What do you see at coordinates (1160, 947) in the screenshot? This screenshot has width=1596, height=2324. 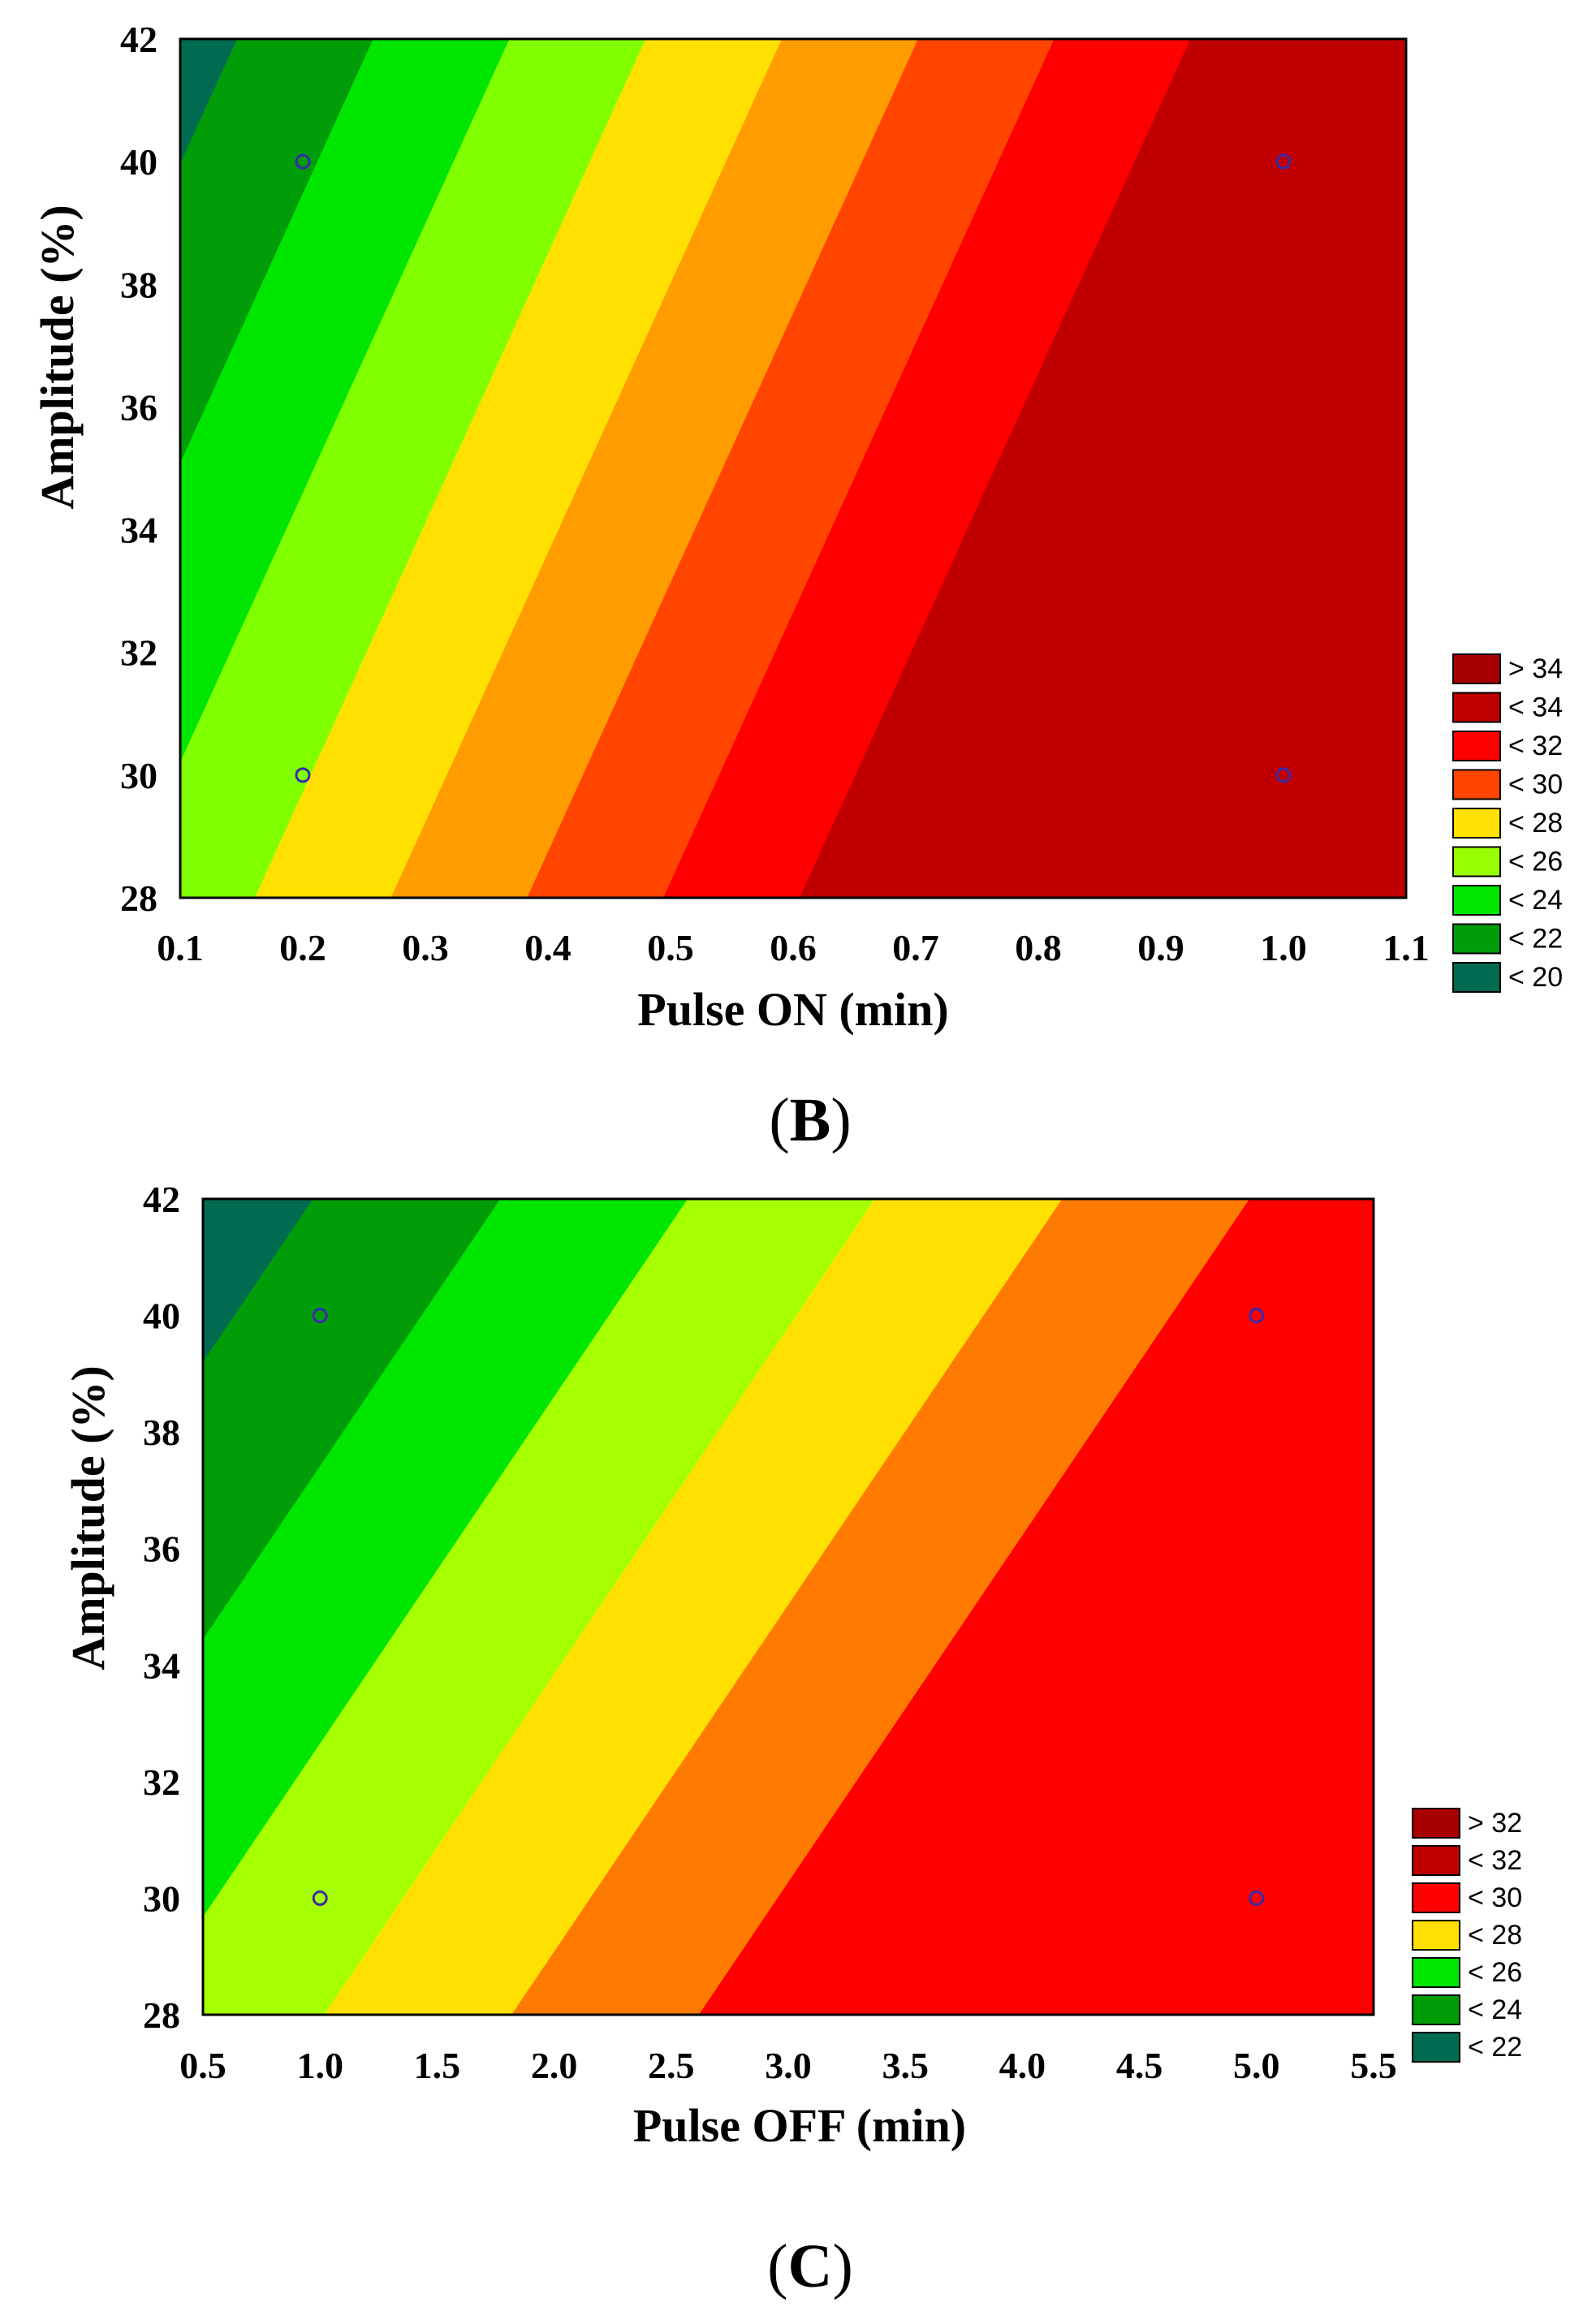 I see `x-tick-label: 0.9` at bounding box center [1160, 947].